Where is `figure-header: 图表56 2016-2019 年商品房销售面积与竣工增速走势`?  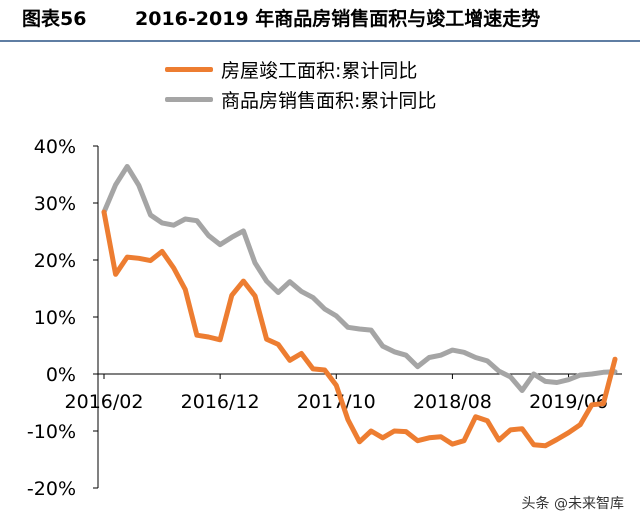 figure-header: 图表56 2016-2019 年商品房销售面积与竣工增速走势 is located at coordinates (320, 21).